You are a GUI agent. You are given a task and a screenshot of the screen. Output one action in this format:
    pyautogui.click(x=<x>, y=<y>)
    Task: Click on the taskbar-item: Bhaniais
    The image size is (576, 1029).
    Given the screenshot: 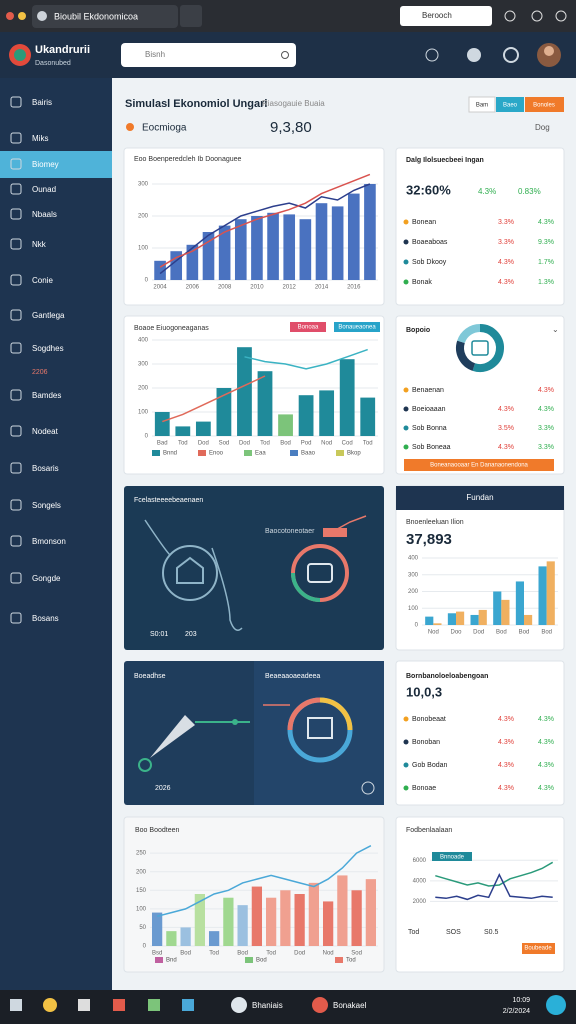 What is the action you would take?
    pyautogui.click(x=267, y=1005)
    